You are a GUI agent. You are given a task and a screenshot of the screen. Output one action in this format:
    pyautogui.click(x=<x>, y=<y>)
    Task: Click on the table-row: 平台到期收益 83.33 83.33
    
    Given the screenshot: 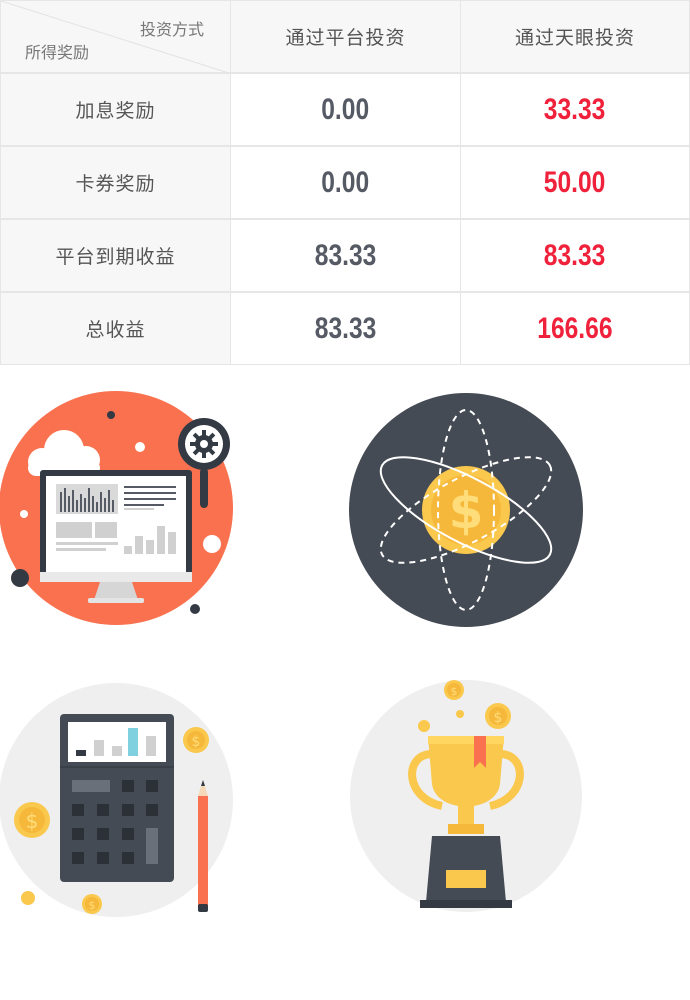 What is the action you would take?
    pyautogui.click(x=345, y=255)
    